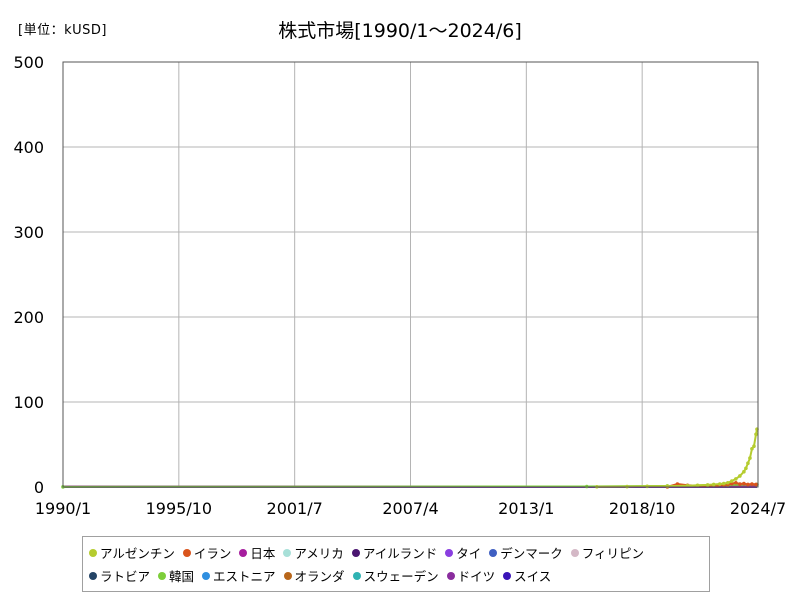 Image resolution: width=800 pixels, height=600 pixels. I want to click on legend-item: 韓国, so click(176, 575).